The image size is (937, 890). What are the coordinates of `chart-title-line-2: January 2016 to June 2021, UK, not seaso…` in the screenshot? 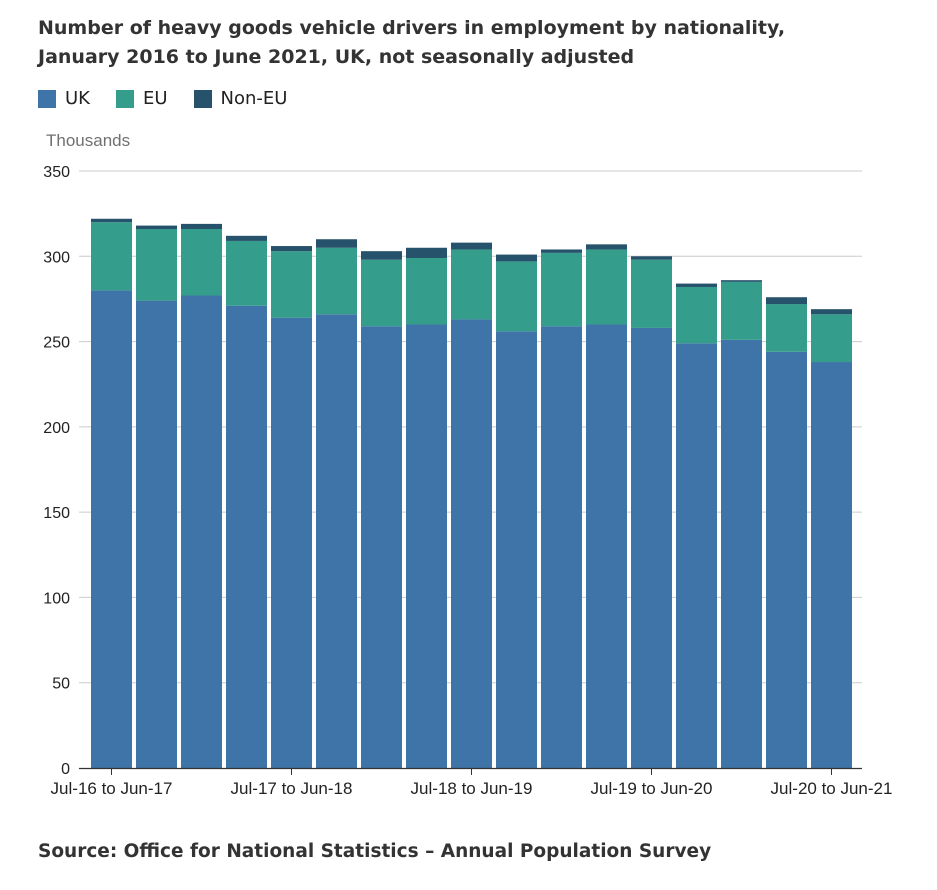 It's located at (336, 57).